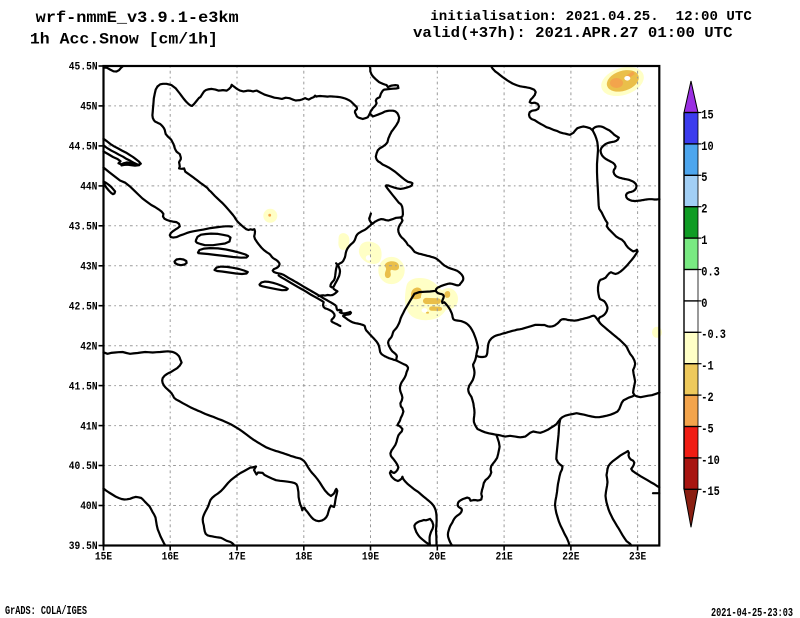 This screenshot has width=800, height=618. Describe the element at coordinates (438, 558) in the screenshot. I see `svg-text: 20E` at that location.